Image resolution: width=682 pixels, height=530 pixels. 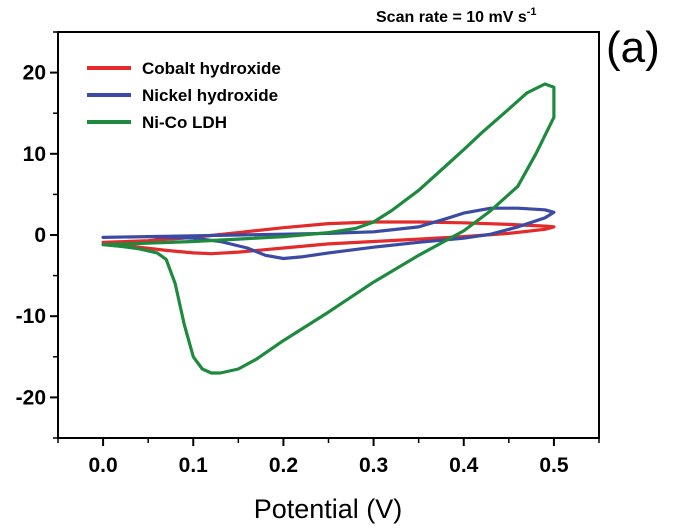 I want to click on panel-label: (a), so click(x=633, y=47).